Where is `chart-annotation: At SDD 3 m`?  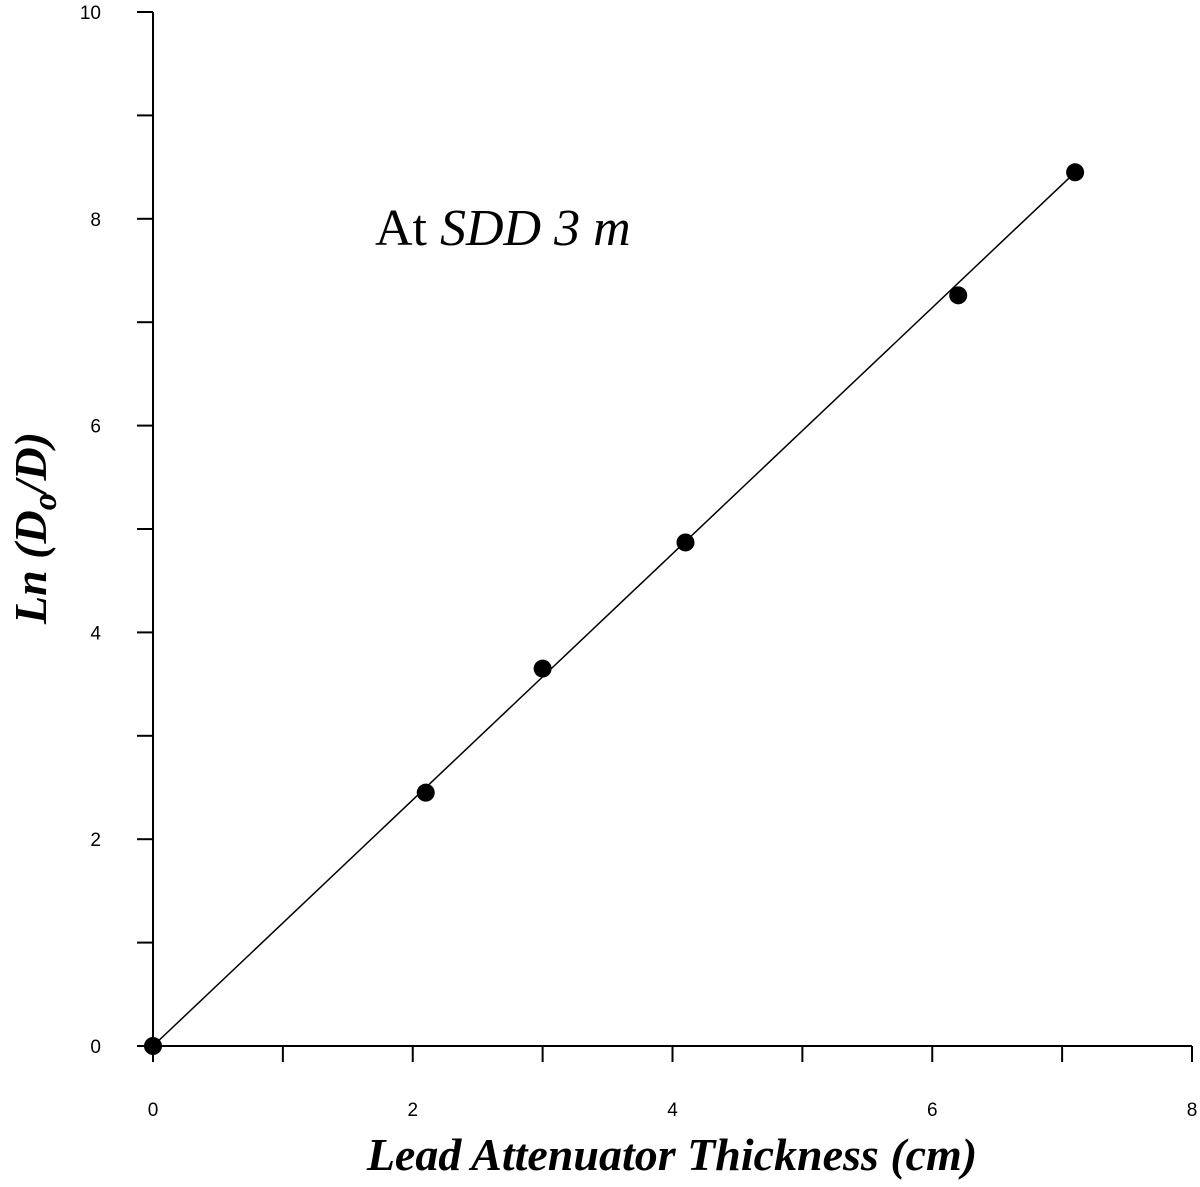 chart-annotation: At SDD 3 m is located at coordinates (503, 228).